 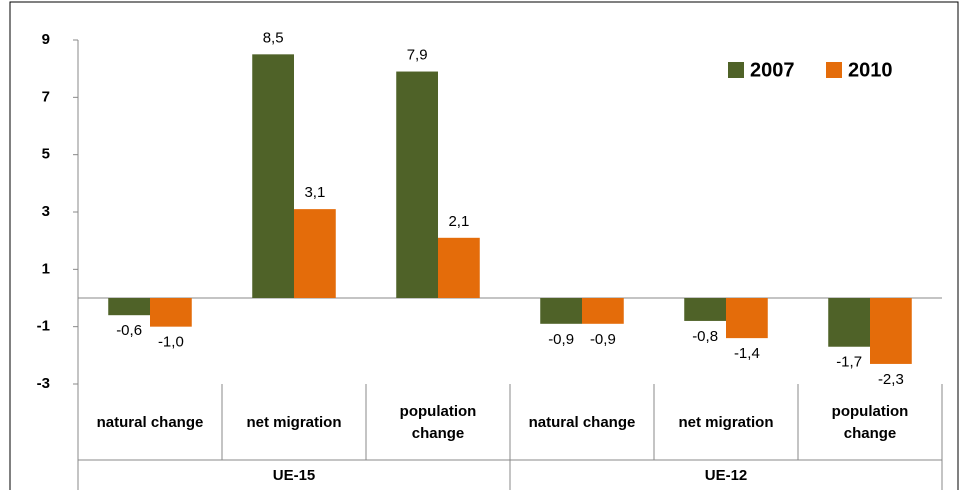 What do you see at coordinates (46, 211) in the screenshot?
I see `y-tick-label: 3` at bounding box center [46, 211].